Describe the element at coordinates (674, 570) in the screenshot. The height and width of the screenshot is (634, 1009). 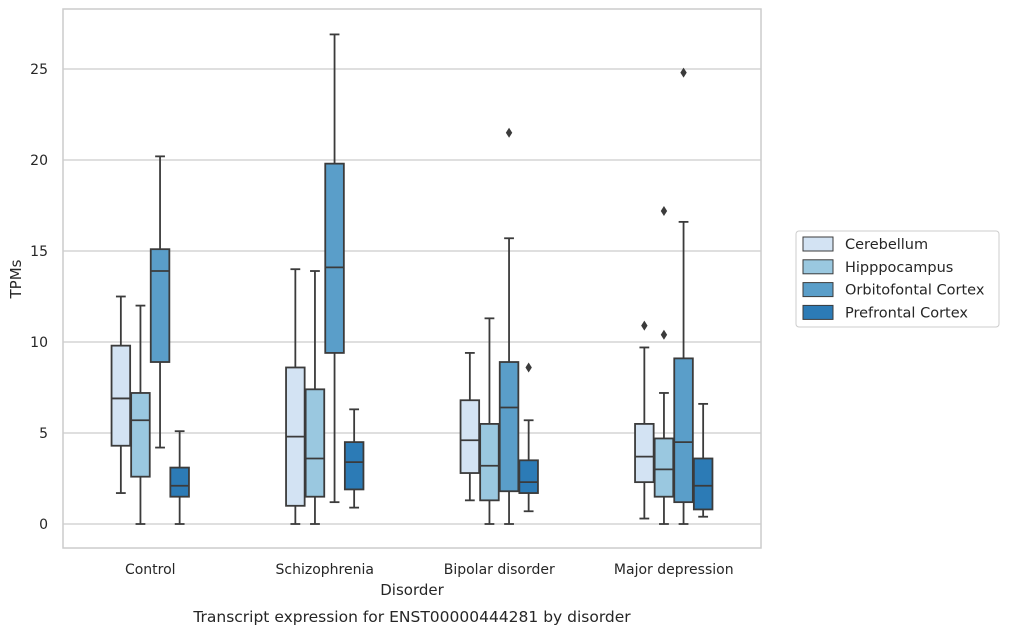
I see `x-tick-label-3: Major depression` at that location.